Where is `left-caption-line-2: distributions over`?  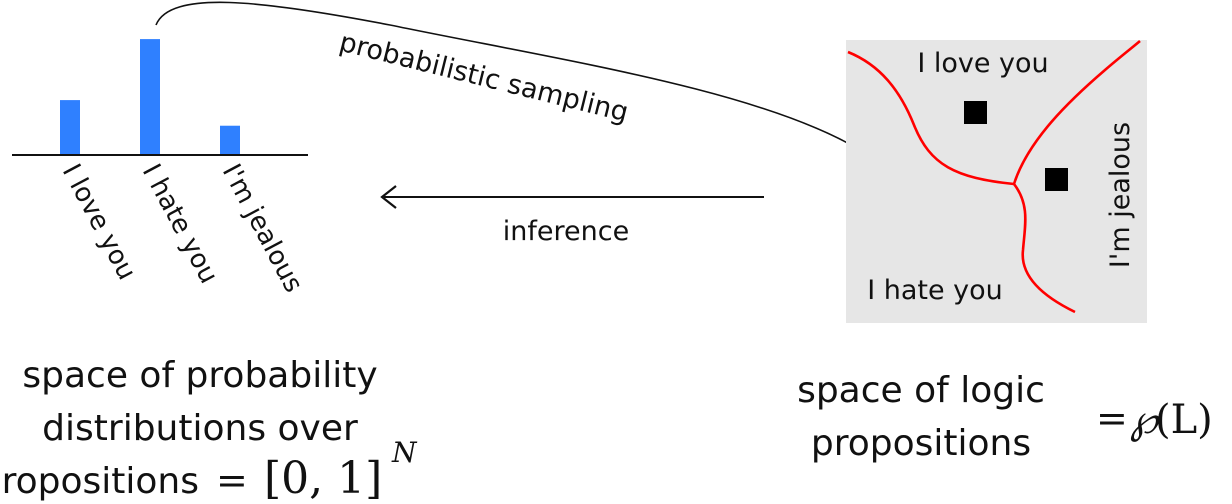 left-caption-line-2: distributions over is located at coordinates (200, 428).